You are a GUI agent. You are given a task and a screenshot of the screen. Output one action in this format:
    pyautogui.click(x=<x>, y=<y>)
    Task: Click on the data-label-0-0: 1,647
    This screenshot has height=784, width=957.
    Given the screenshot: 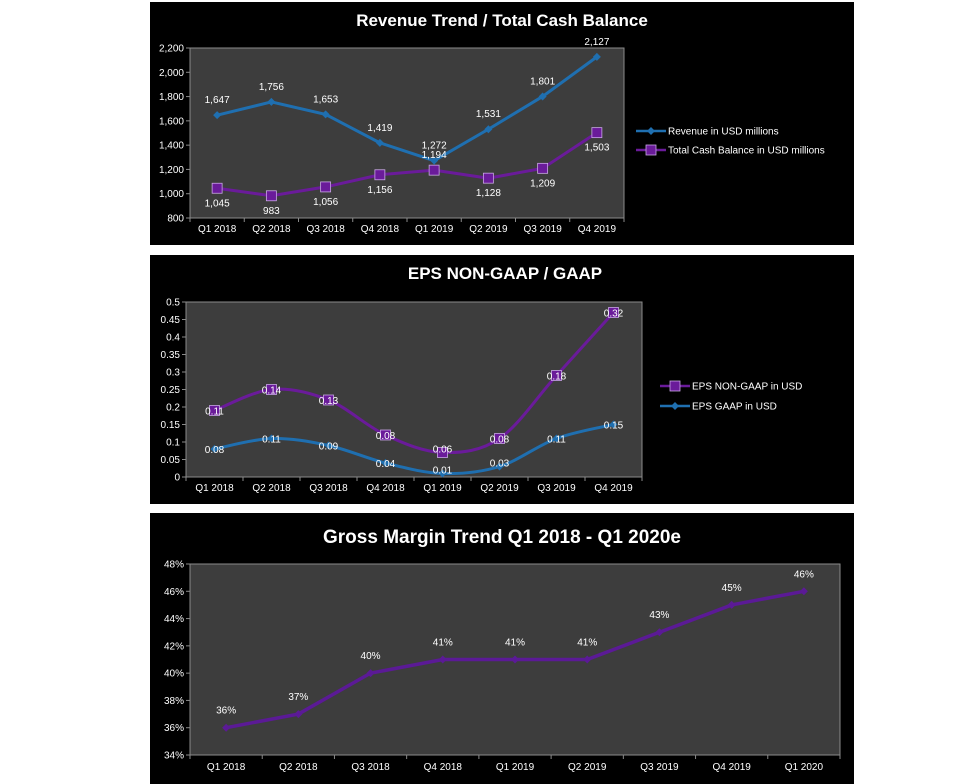 What is the action you would take?
    pyautogui.click(x=217, y=100)
    